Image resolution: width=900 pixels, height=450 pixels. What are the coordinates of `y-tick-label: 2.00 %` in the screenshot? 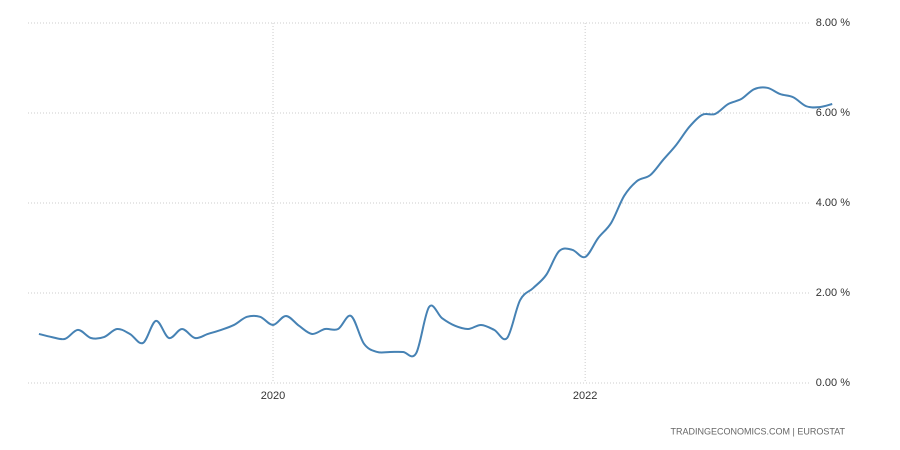 It's located at (833, 293).